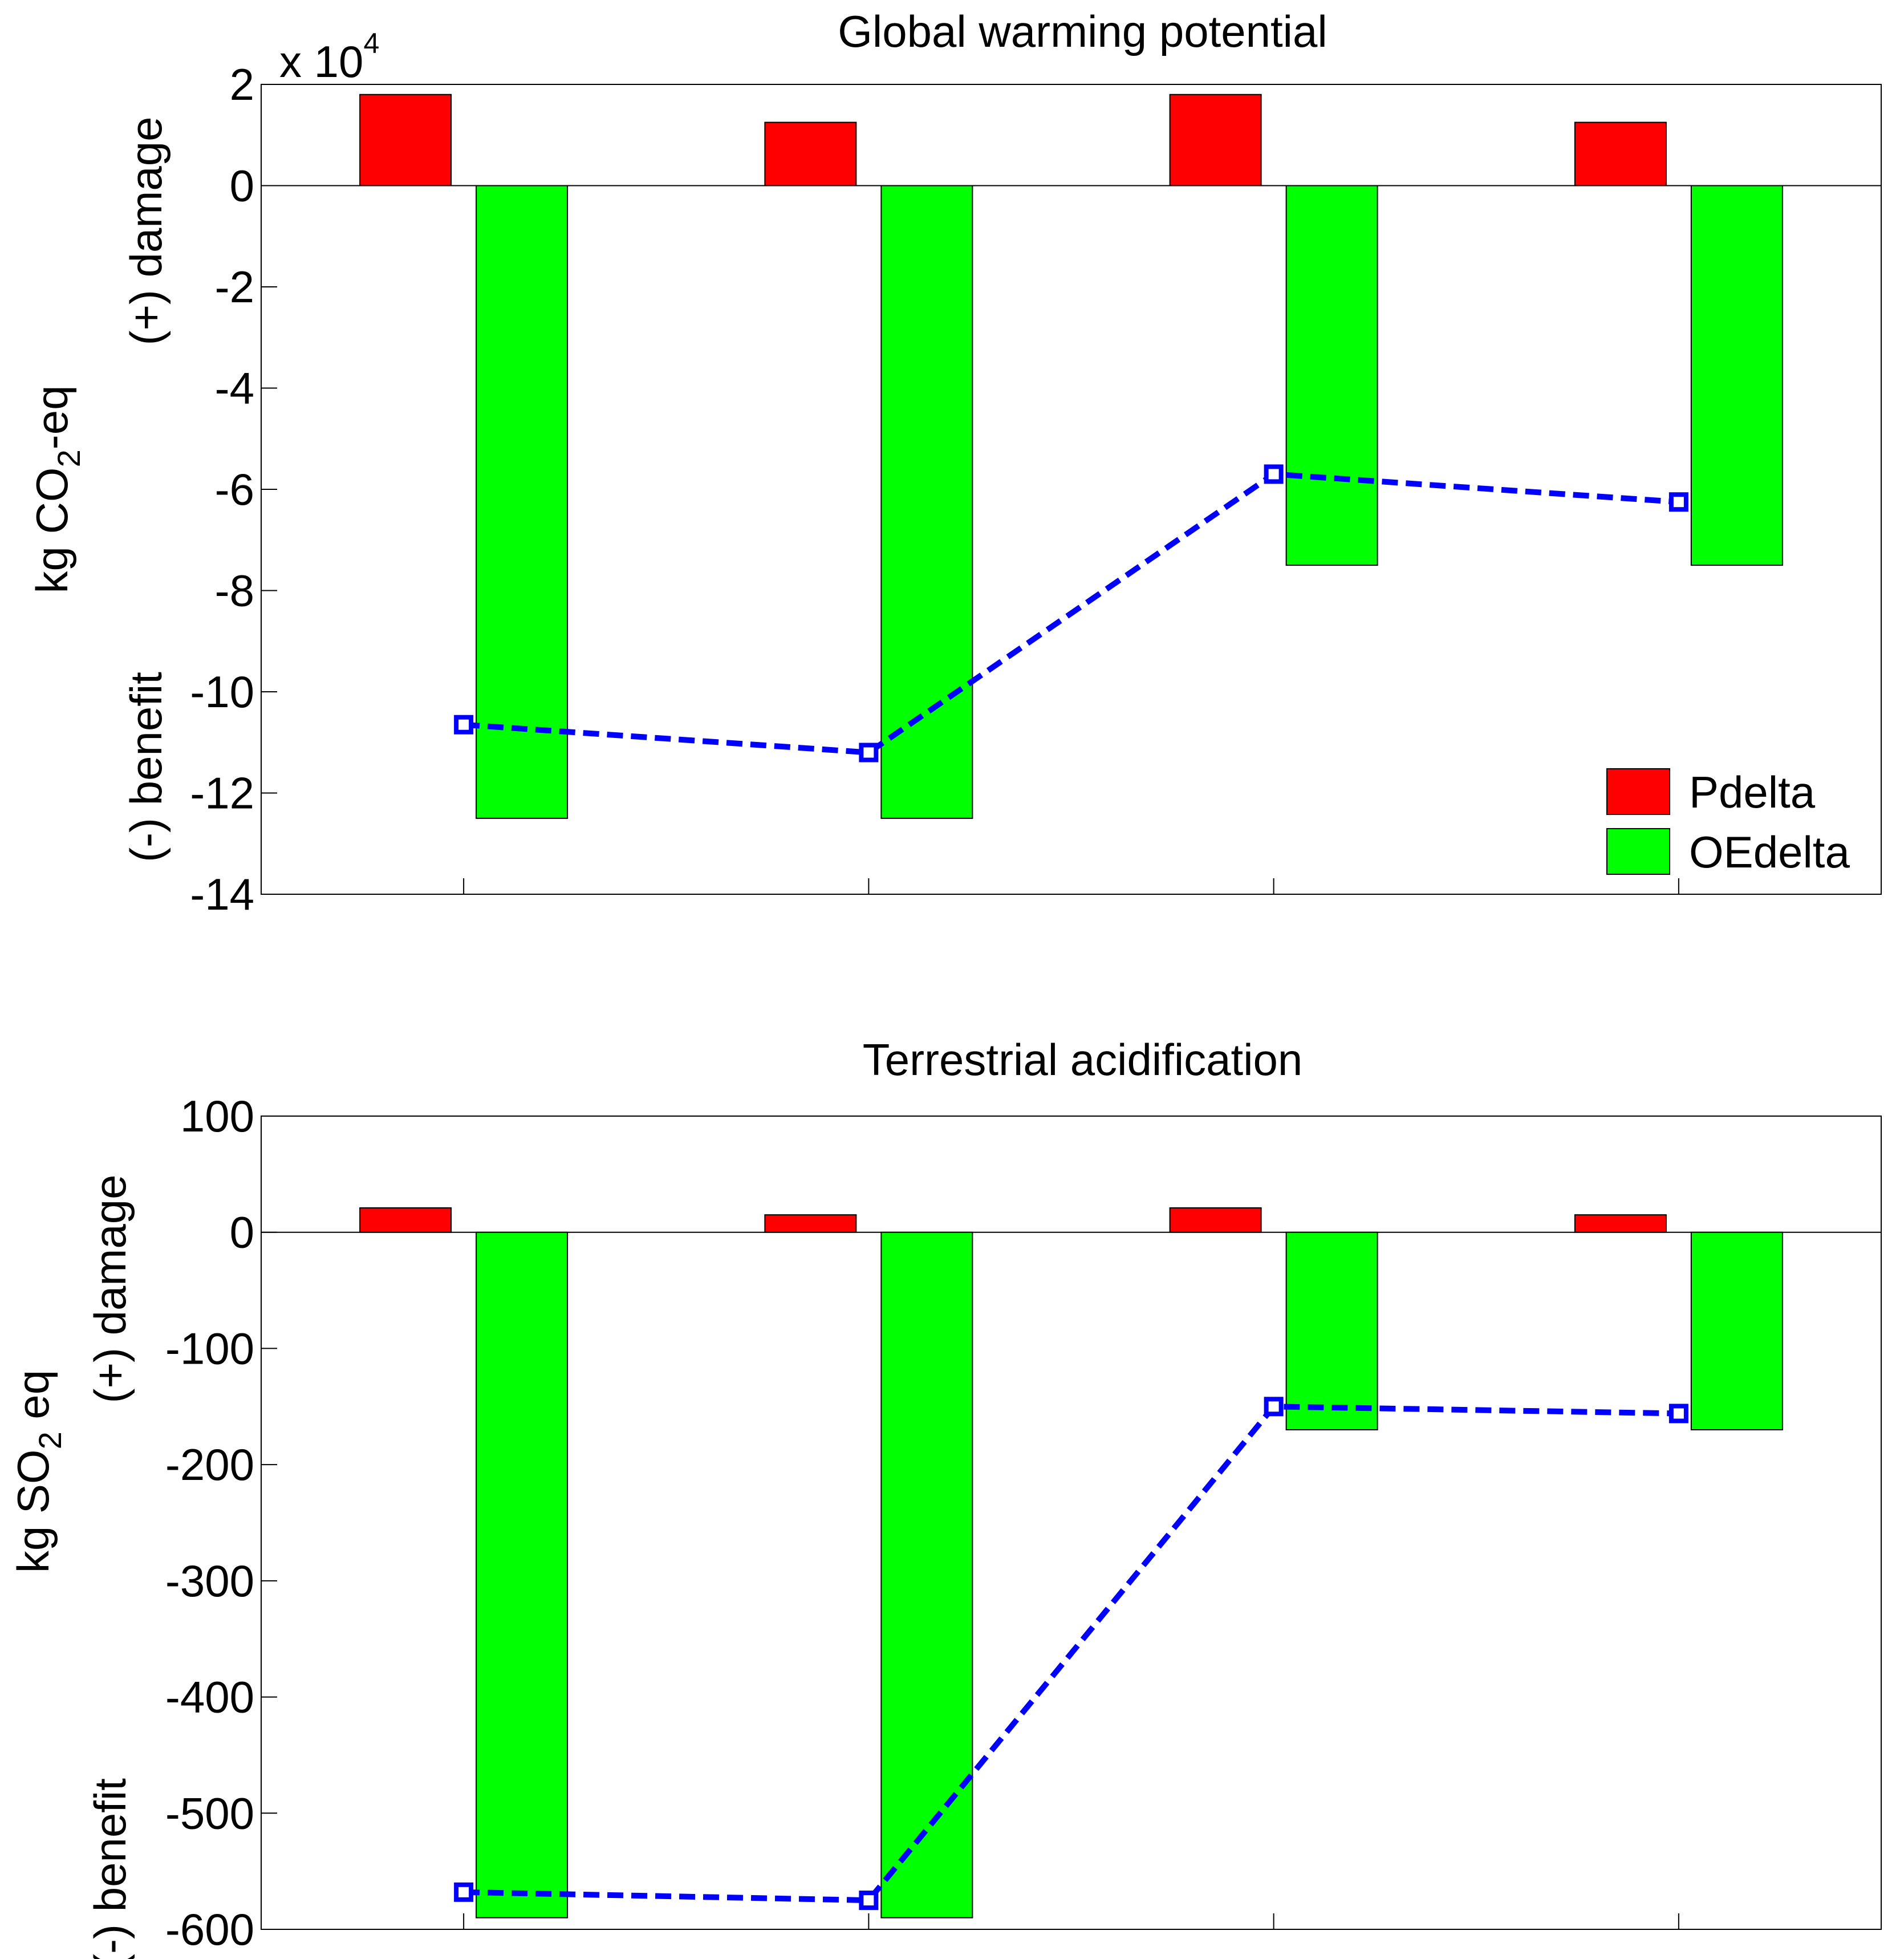  What do you see at coordinates (1769, 852) in the screenshot?
I see `legend-label: OEdelta` at bounding box center [1769, 852].